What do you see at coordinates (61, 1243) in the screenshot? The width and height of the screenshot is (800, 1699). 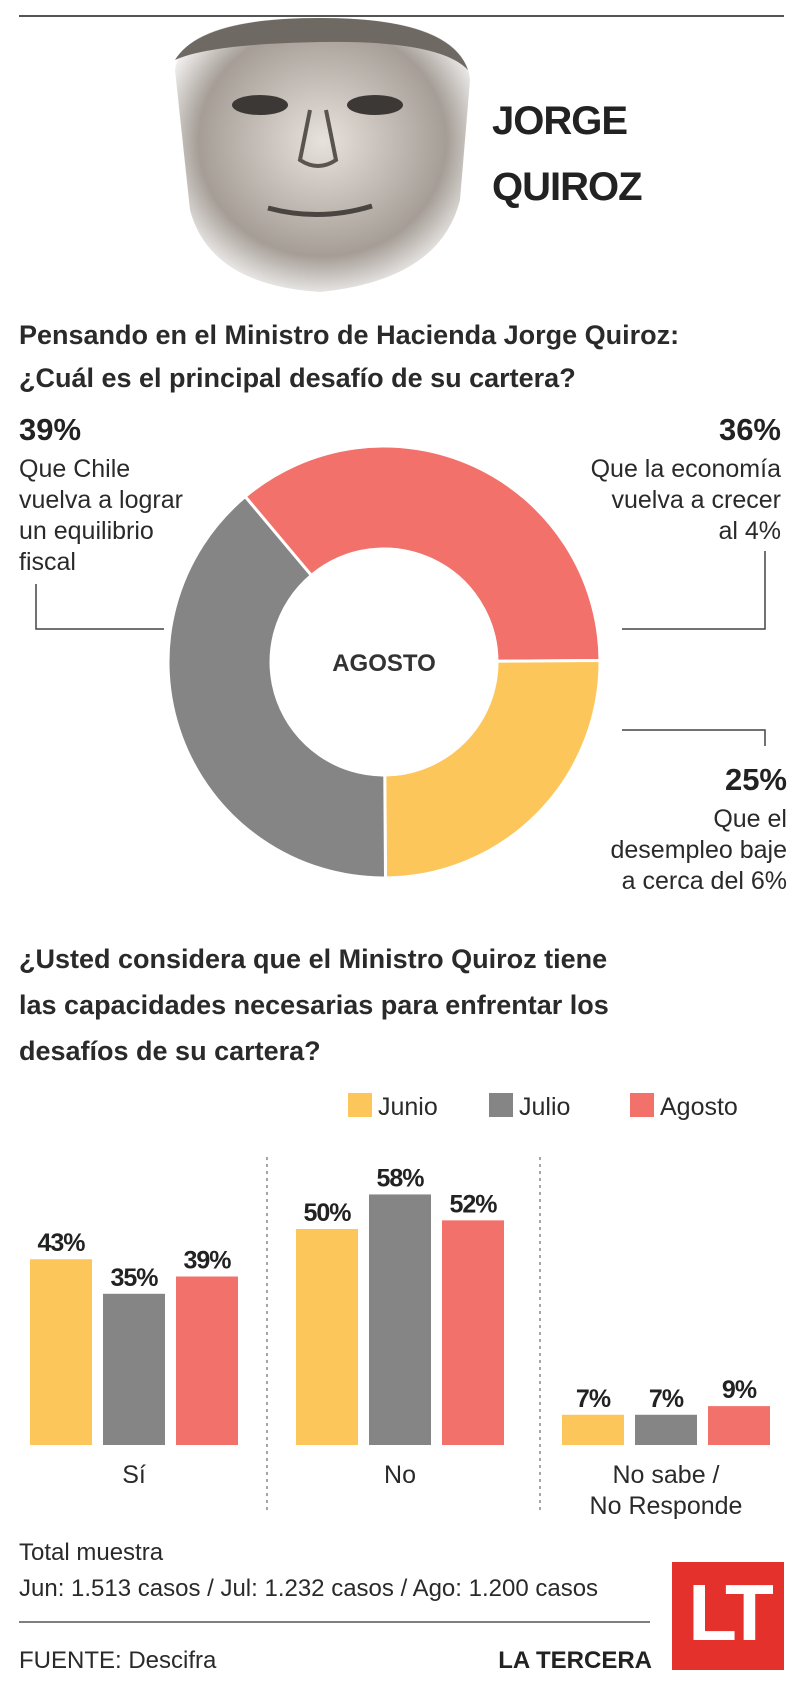 I see `value-label: 43%` at bounding box center [61, 1243].